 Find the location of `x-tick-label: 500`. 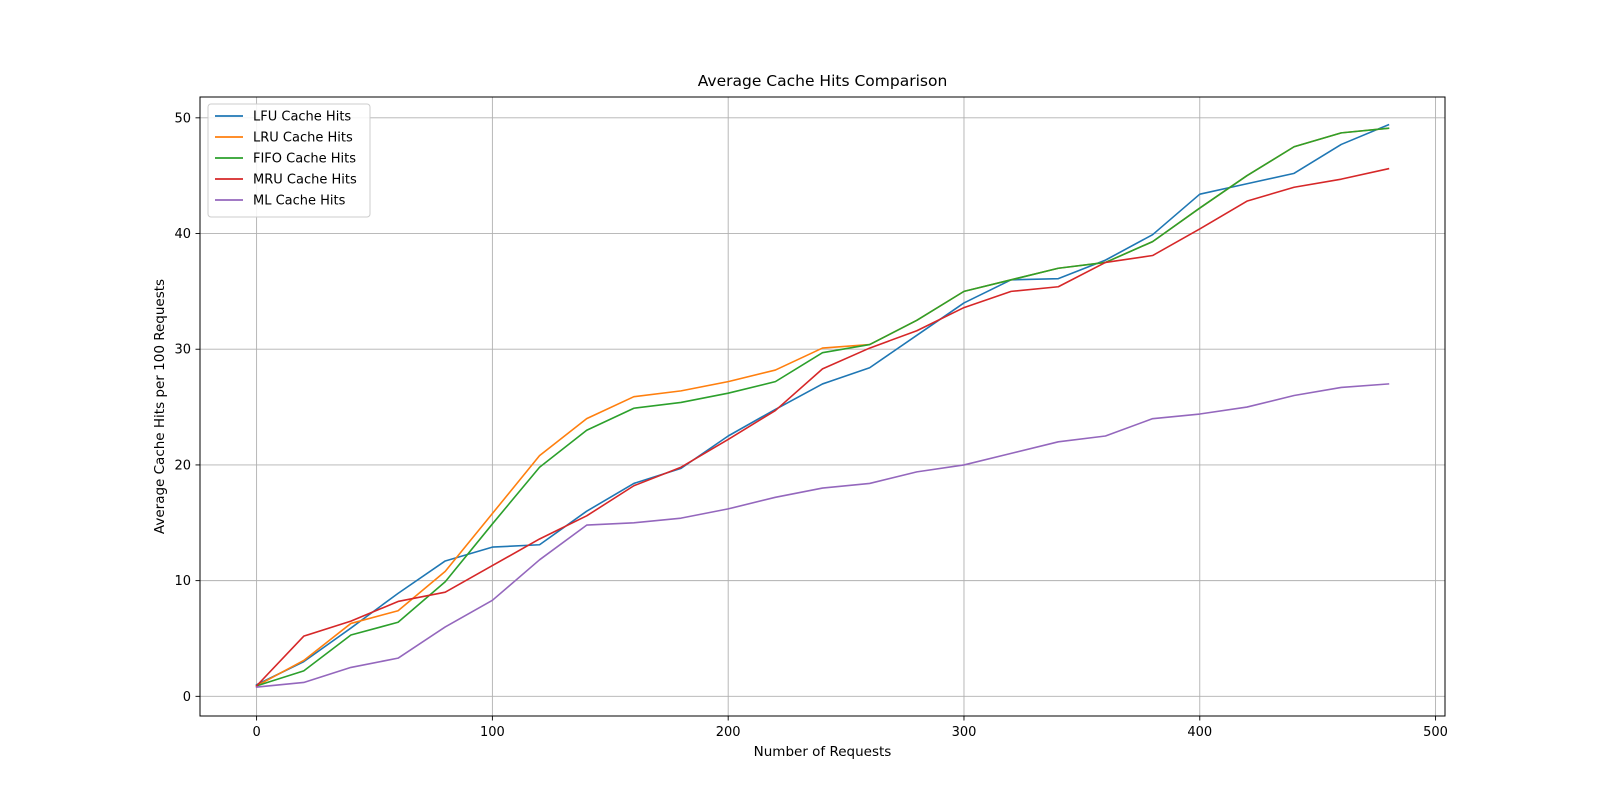

x-tick-label: 500 is located at coordinates (1435, 732).